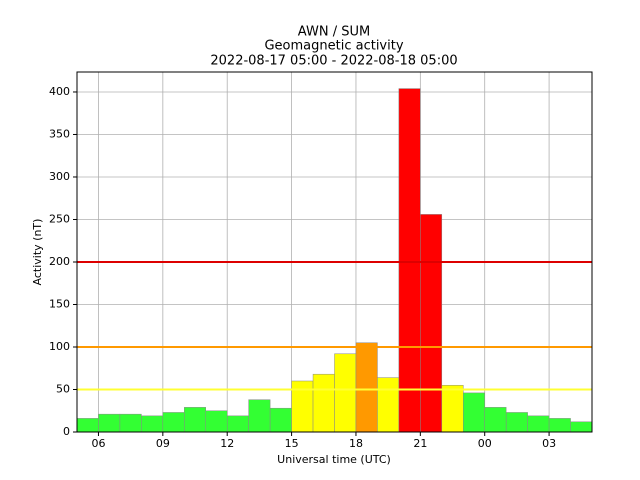  Describe the element at coordinates (549, 443) in the screenshot. I see `x-tick-label: 03` at that location.